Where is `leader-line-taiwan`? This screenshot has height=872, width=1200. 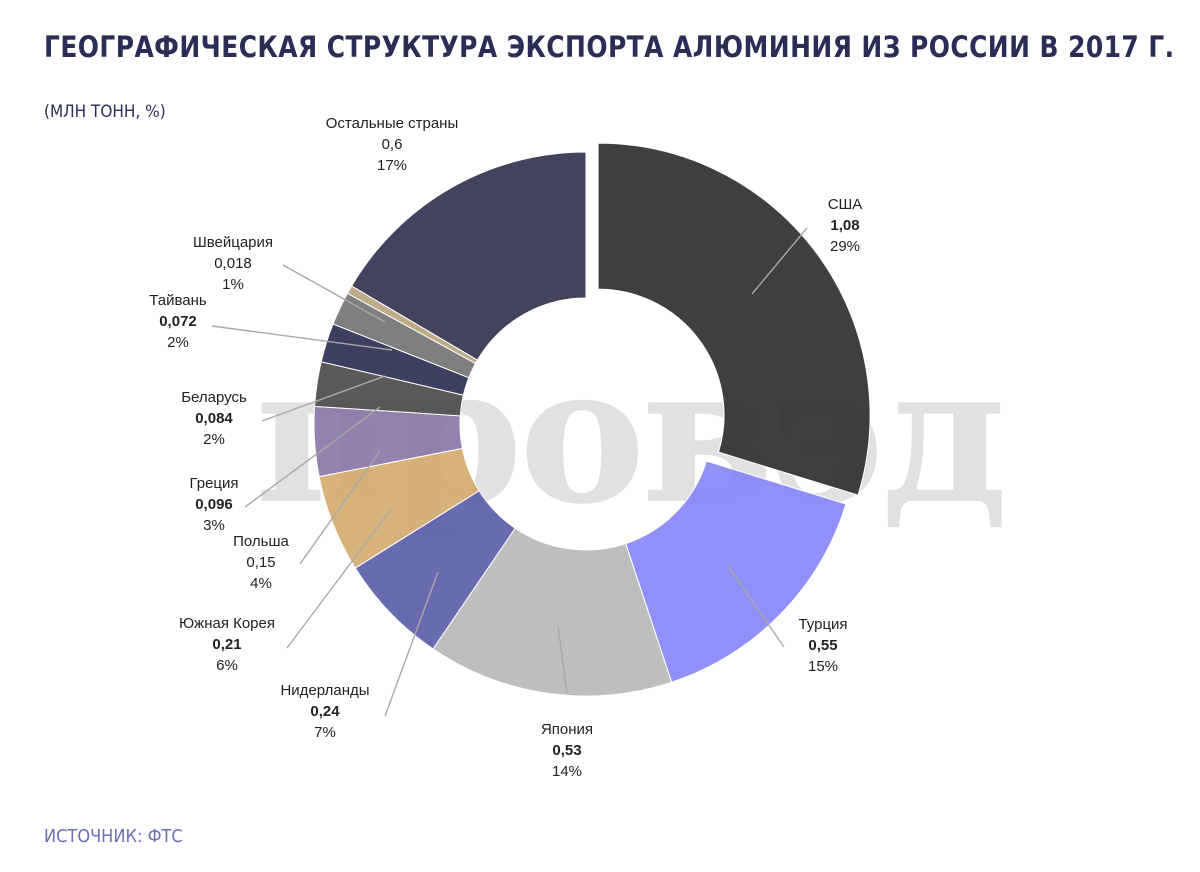
leader-line-taiwan is located at coordinates (302, 338).